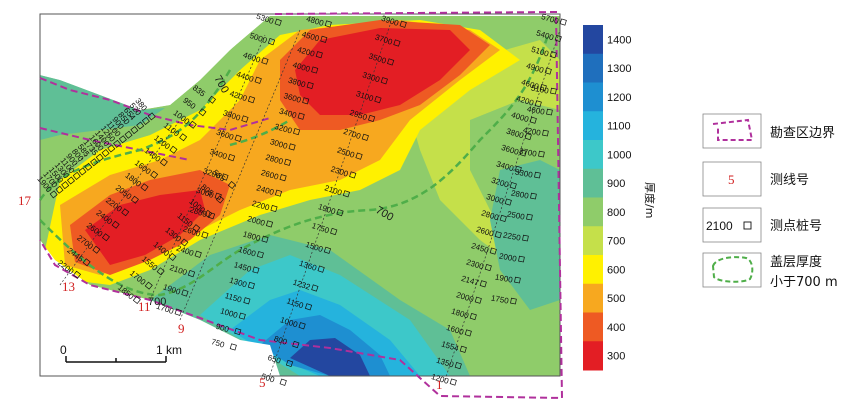 The height and width of the screenshot is (410, 866). I want to click on station: 2000, so click(511, 257).